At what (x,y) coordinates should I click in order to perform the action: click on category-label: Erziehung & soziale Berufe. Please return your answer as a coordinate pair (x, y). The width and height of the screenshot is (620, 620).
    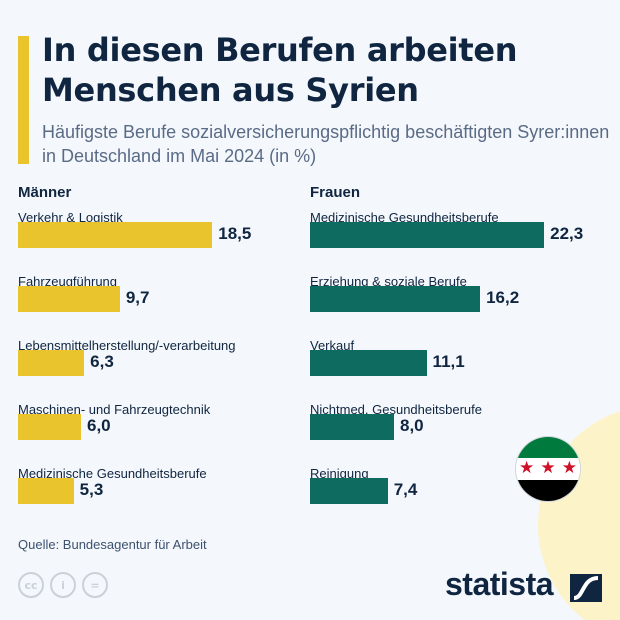
    Looking at the image, I should click on (388, 281).